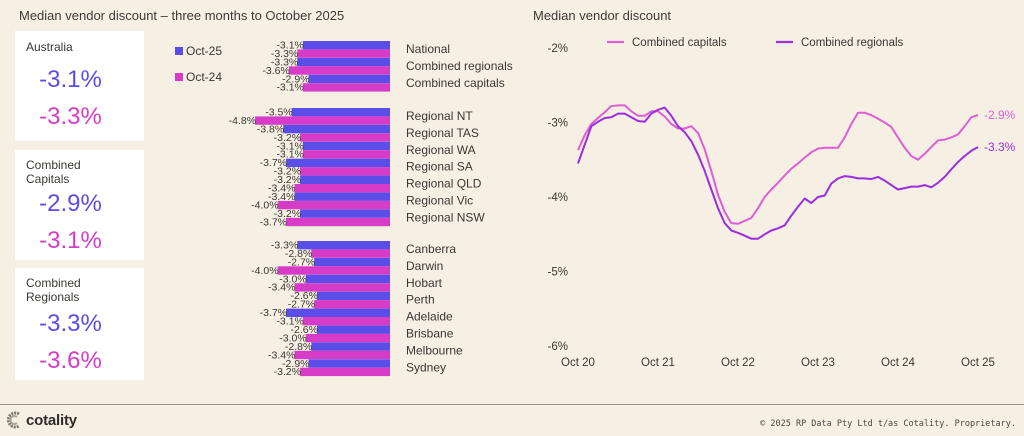  What do you see at coordinates (738, 363) in the screenshot?
I see `x-tick-label: Oct 22` at bounding box center [738, 363].